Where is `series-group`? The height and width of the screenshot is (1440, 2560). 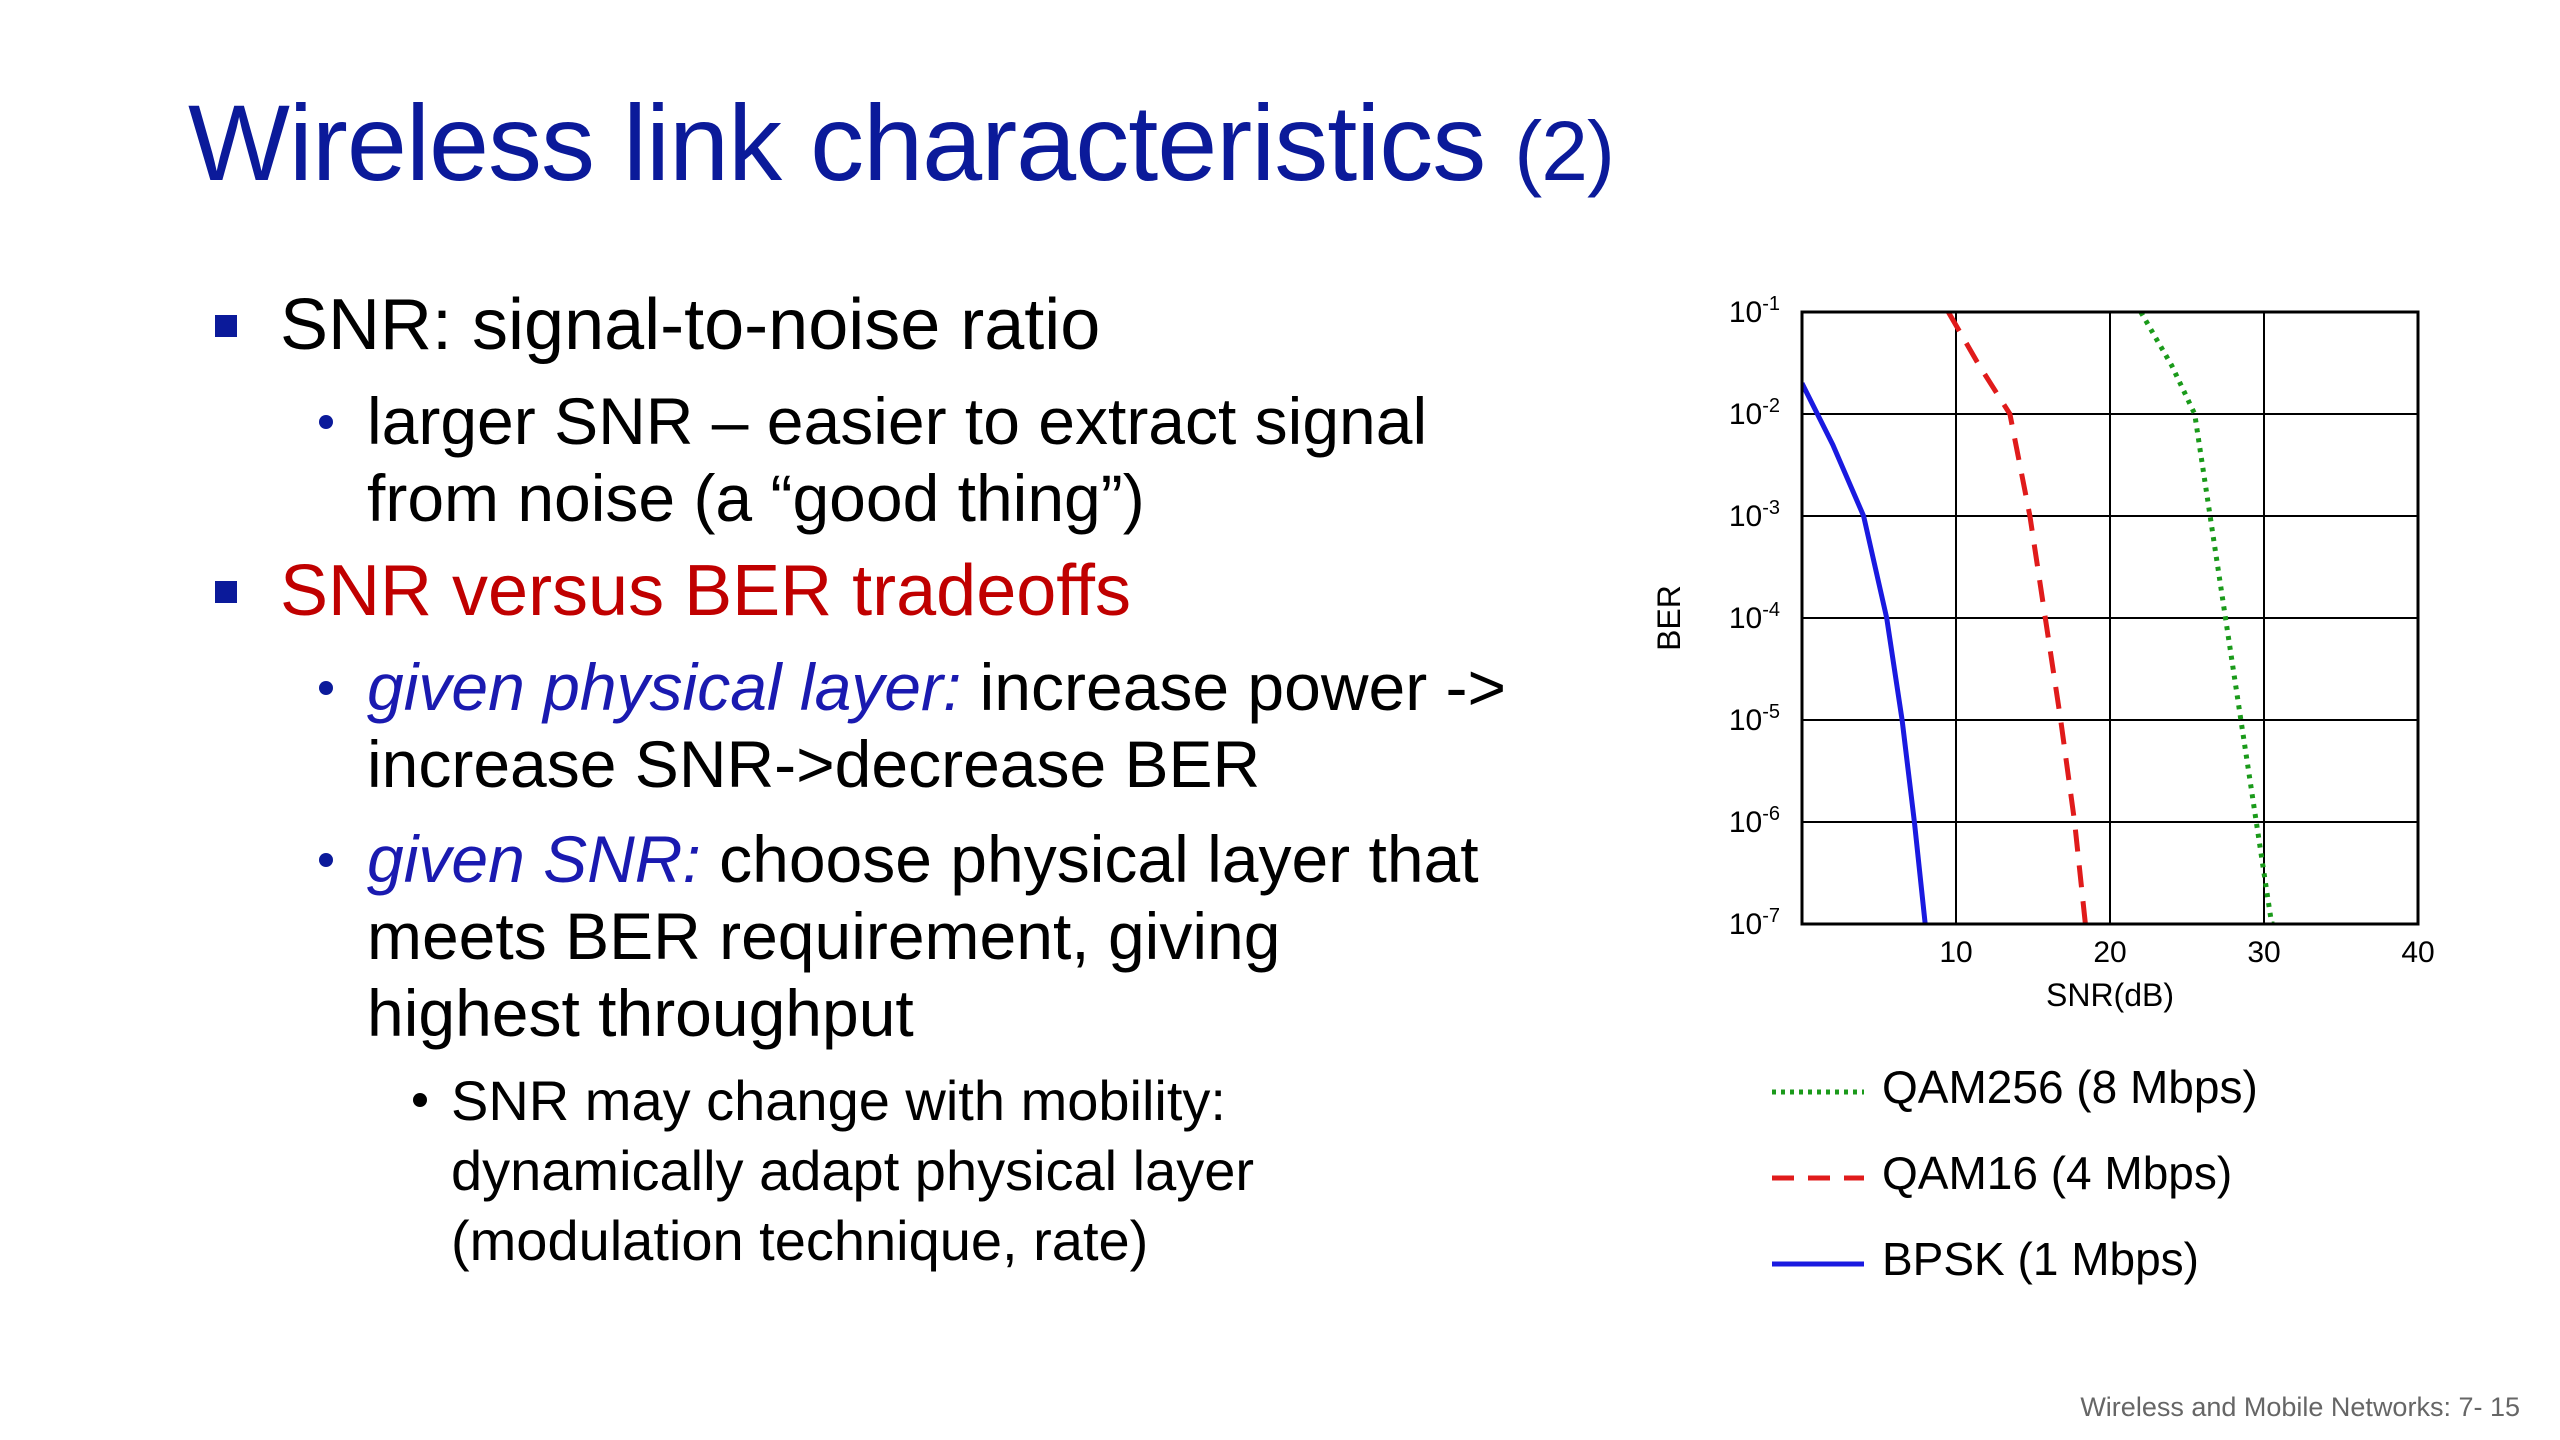 series-group is located at coordinates (2041, 618).